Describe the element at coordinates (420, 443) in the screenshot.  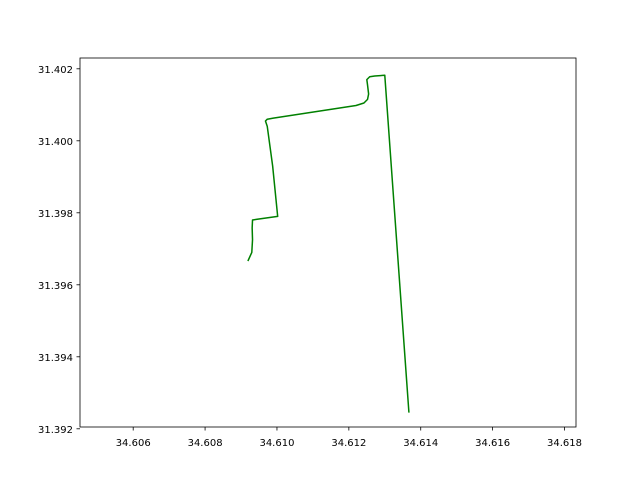
I see `x-tick-label: 34.614` at that location.